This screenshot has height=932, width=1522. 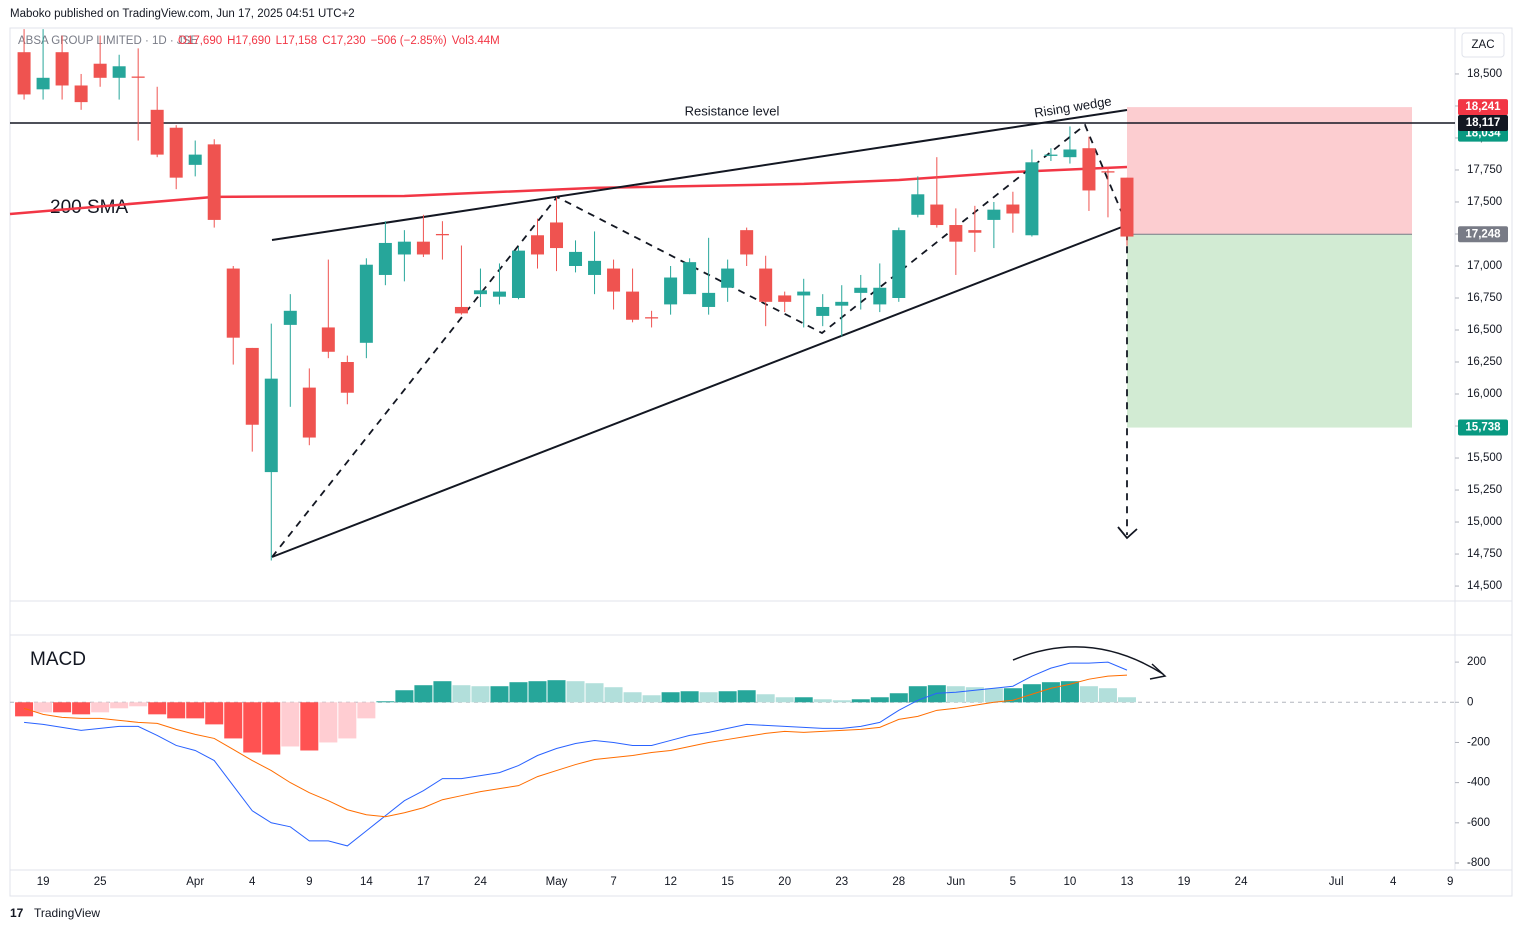 What do you see at coordinates (366, 882) in the screenshot?
I see `x-tick-label: 14` at bounding box center [366, 882].